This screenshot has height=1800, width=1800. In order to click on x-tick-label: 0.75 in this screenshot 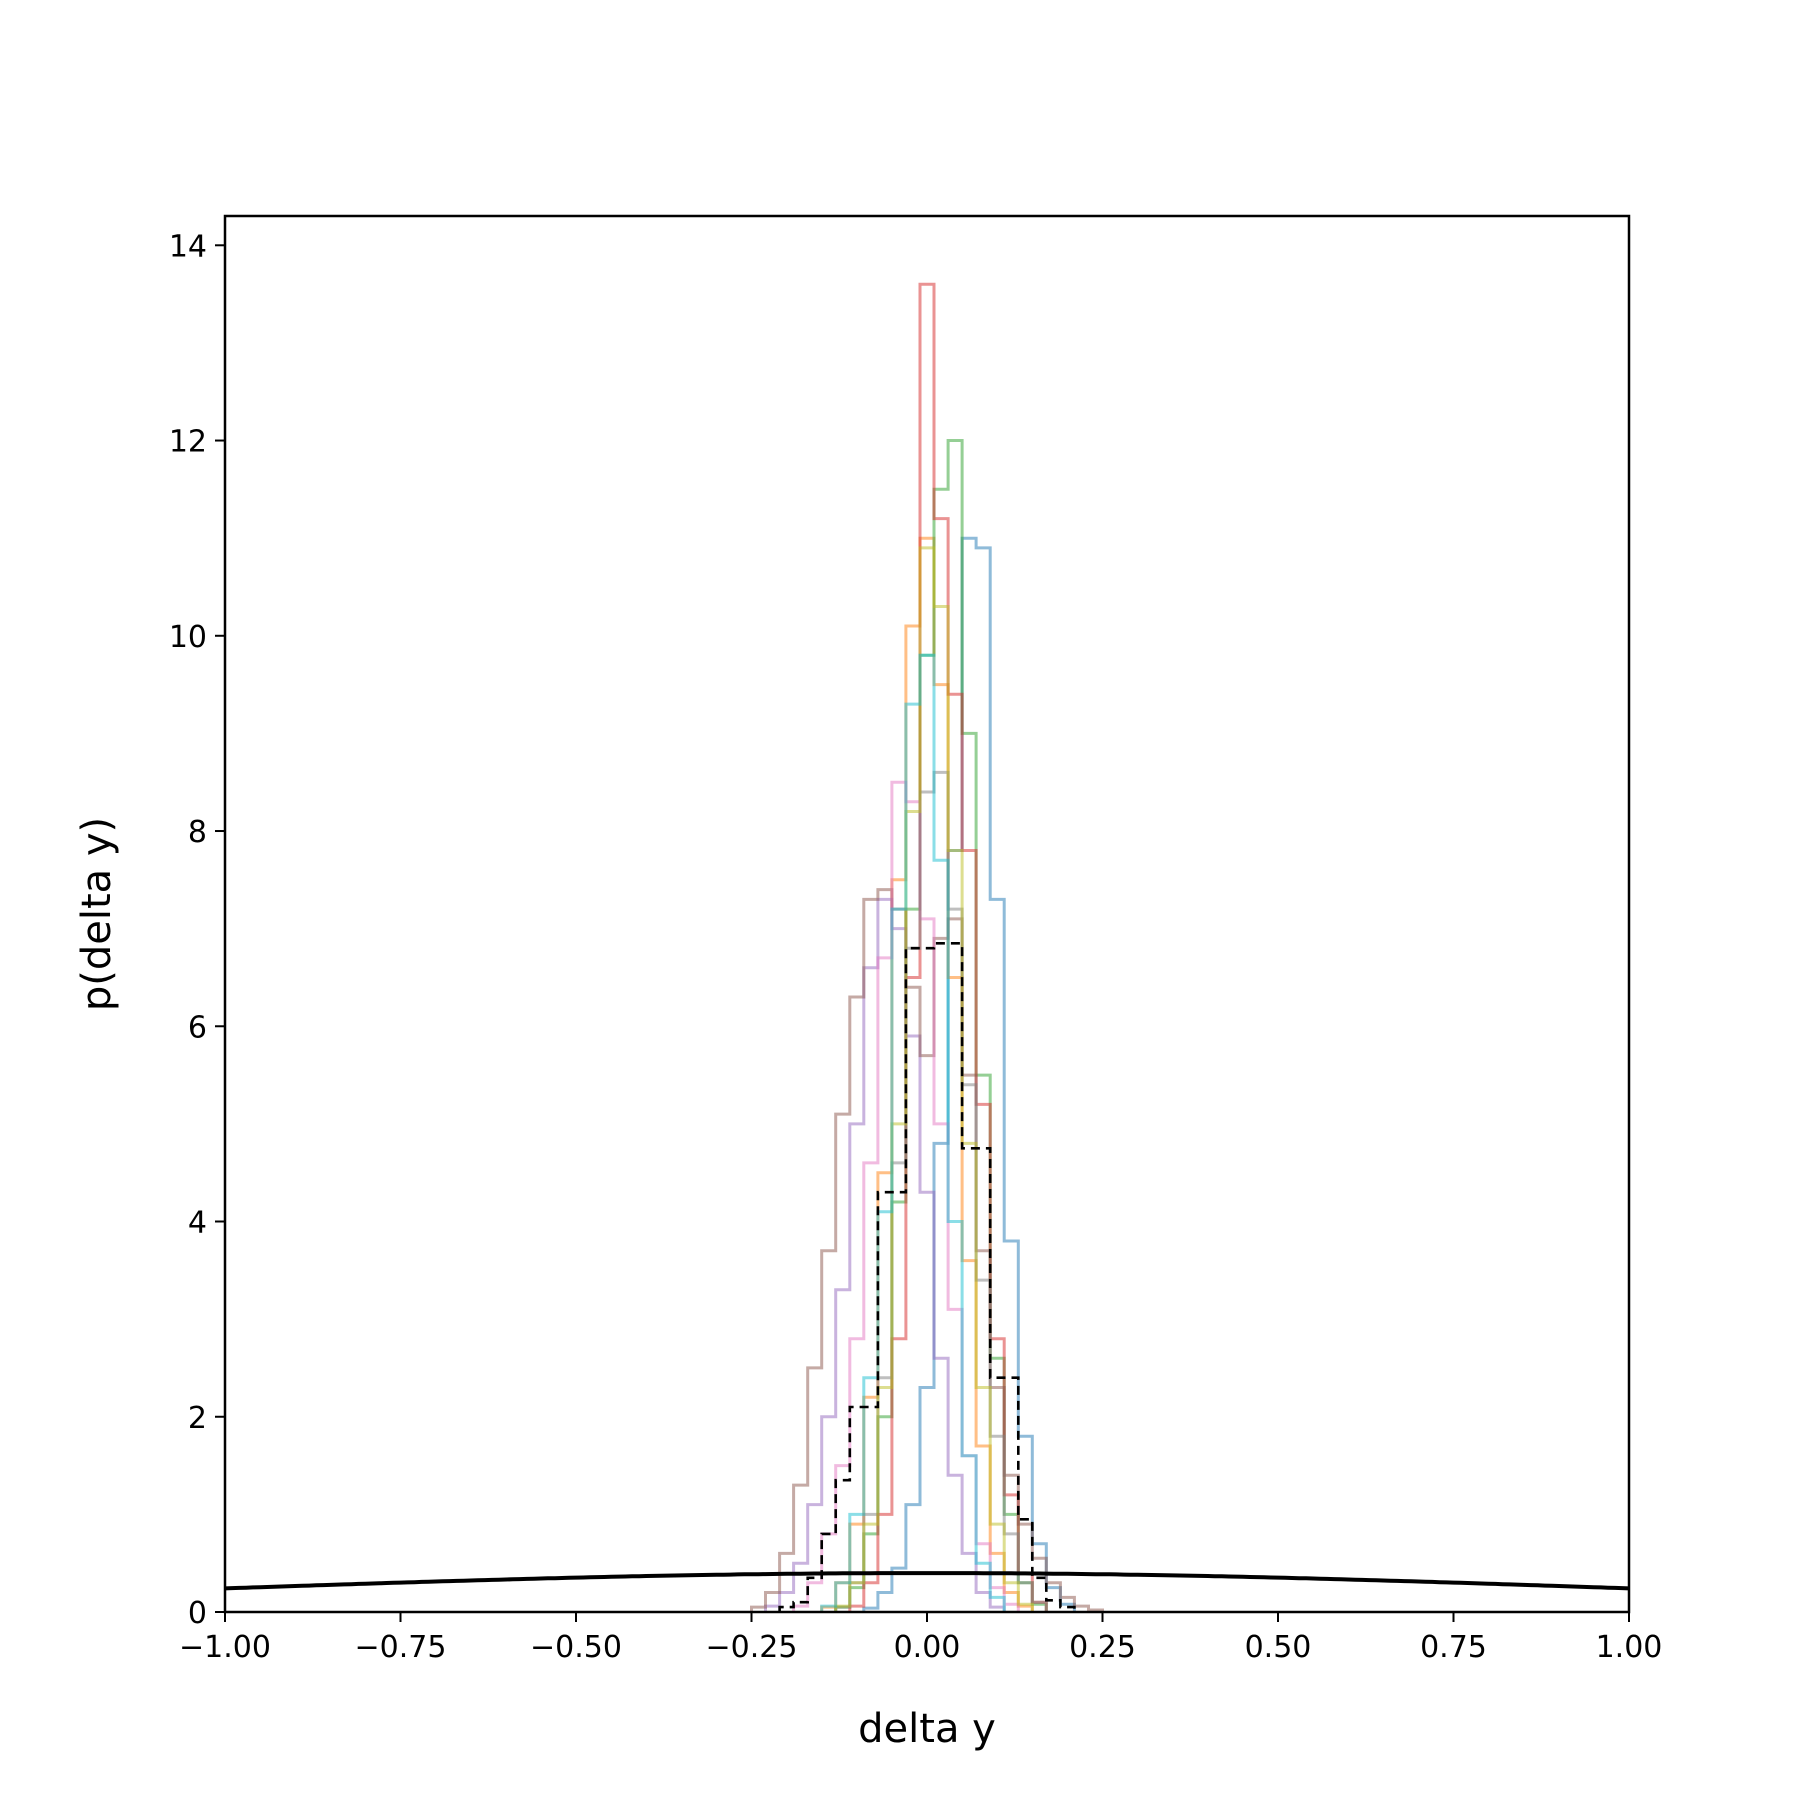, I will do `click(1453, 1647)`.